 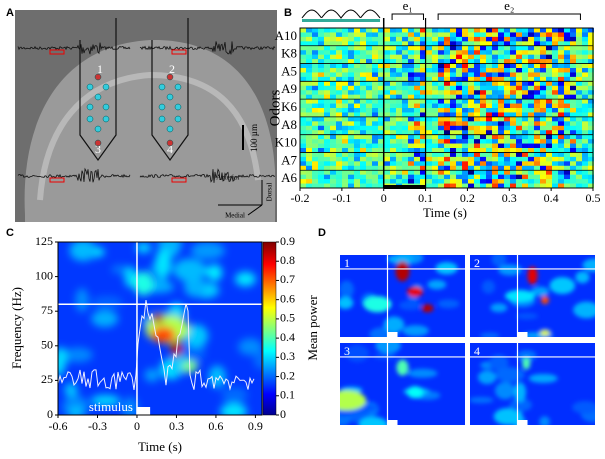 What do you see at coordinates (207, 48) in the screenshot?
I see `trace` at bounding box center [207, 48].